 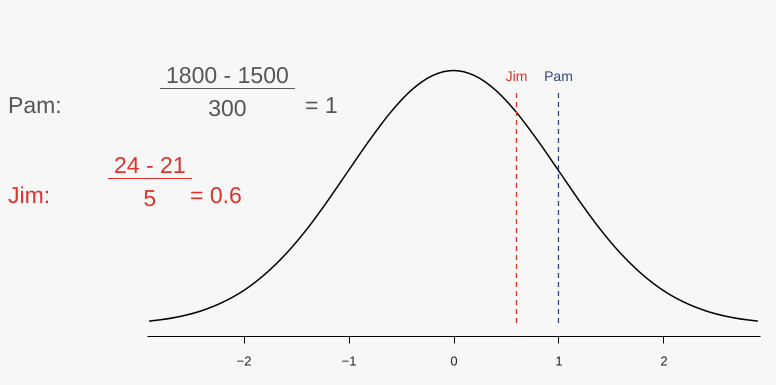 What do you see at coordinates (558, 76) in the screenshot?
I see `ref-line-label: Pam` at bounding box center [558, 76].